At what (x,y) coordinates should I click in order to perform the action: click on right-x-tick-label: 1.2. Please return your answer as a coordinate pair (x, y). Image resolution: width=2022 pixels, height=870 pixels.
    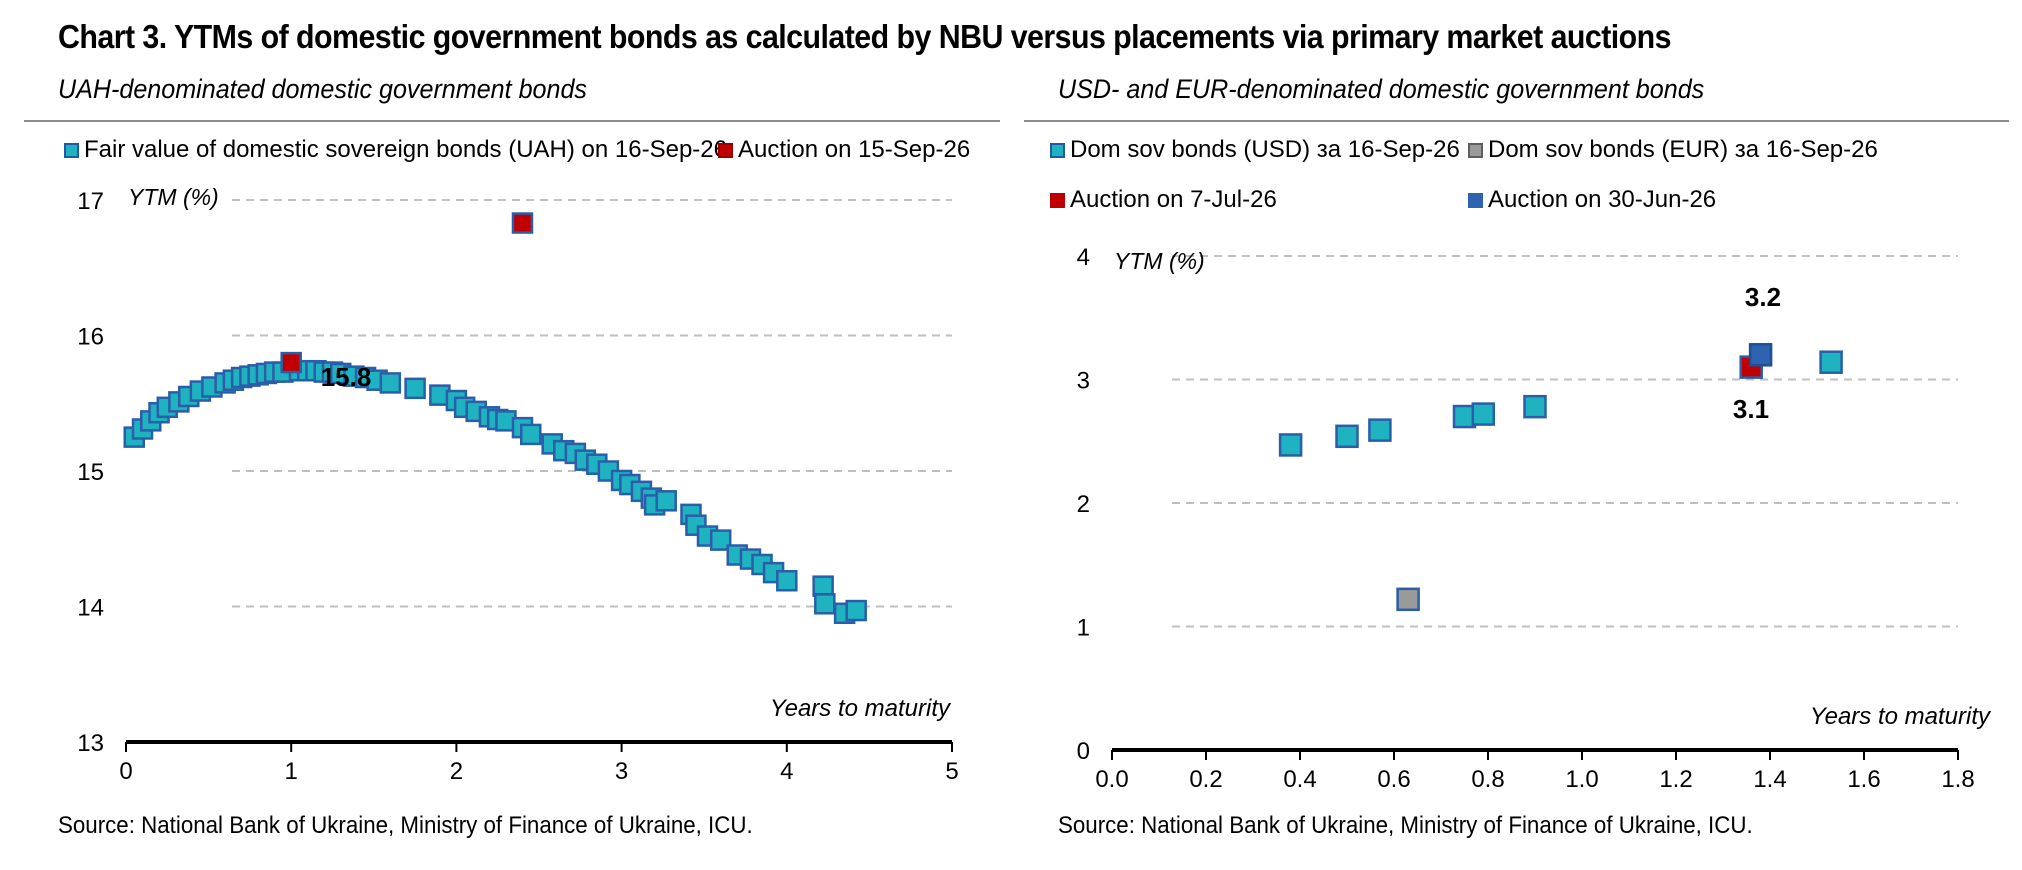
    Looking at the image, I should click on (1675, 779).